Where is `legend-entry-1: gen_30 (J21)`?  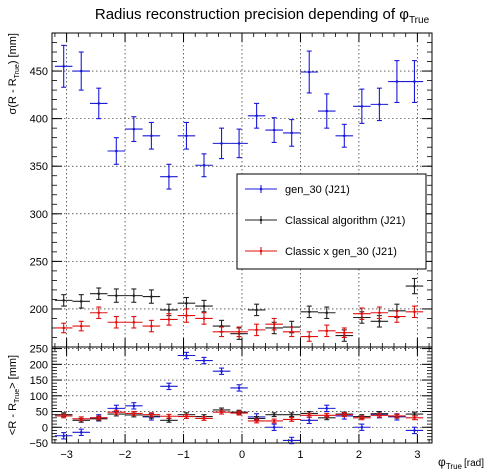
legend-entry-1: gen_30 (J21) is located at coordinates (297, 190).